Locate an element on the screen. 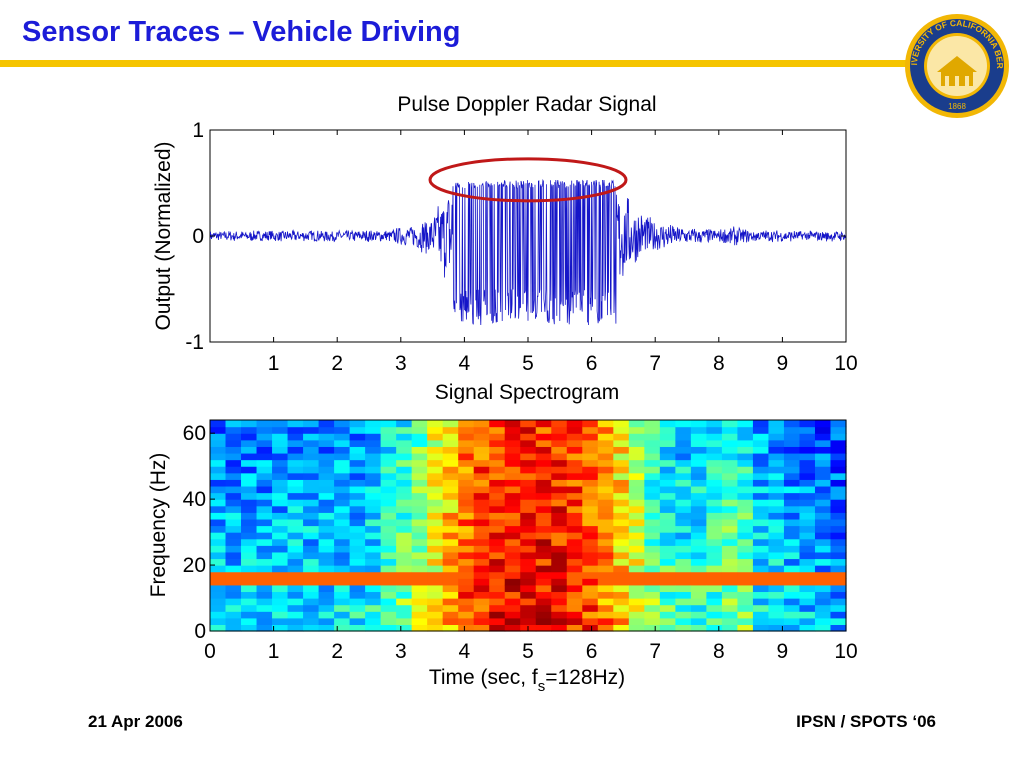 The height and width of the screenshot is (768, 1024). footer-date: 21 Apr 2006 is located at coordinates (135, 721).